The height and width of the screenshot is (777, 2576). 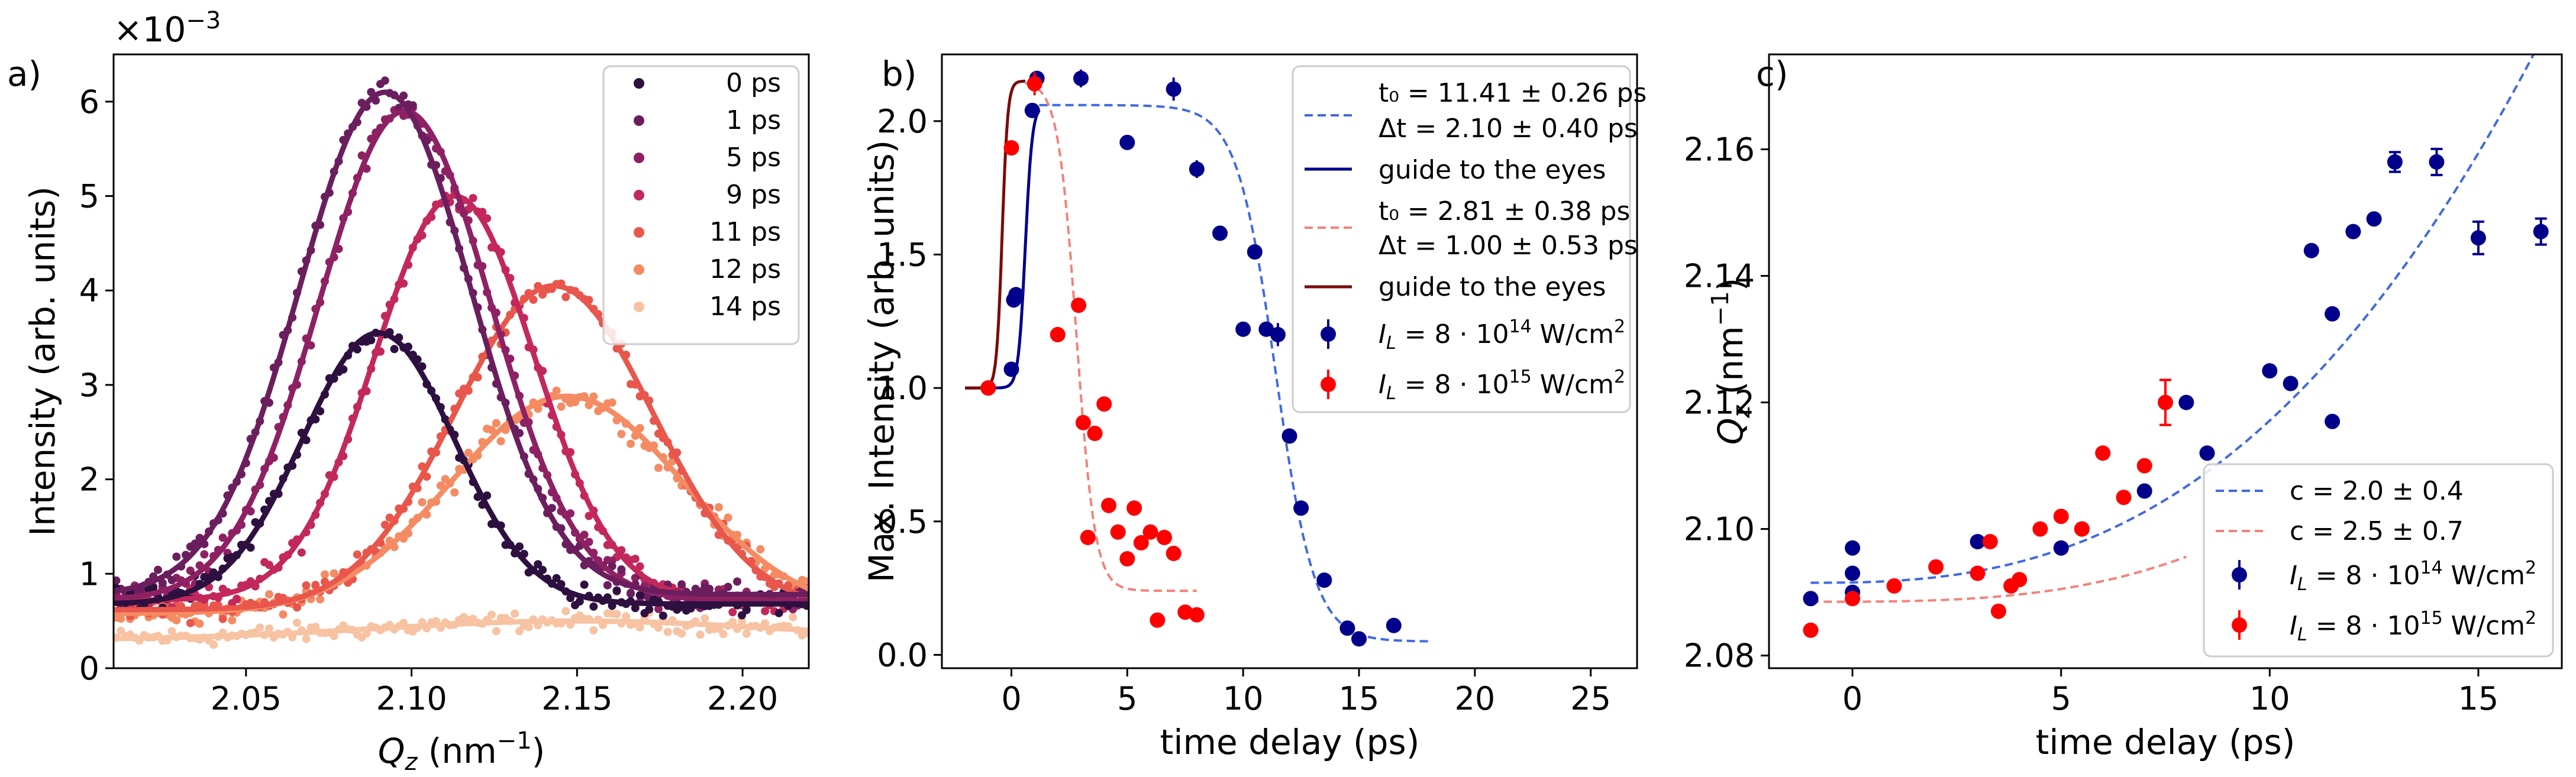 I want to click on c-xtick-label: 10, so click(x=2269, y=698).